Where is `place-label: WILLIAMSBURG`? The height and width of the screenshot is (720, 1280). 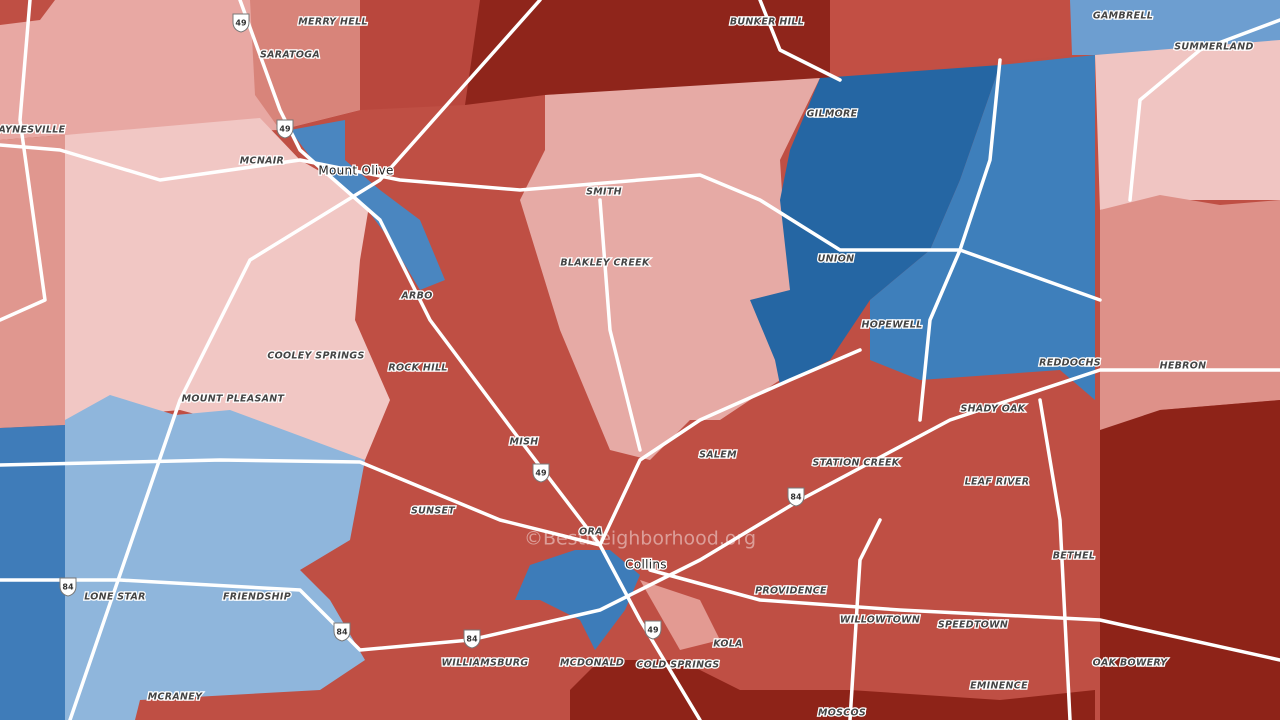 place-label: WILLIAMSBURG is located at coordinates (485, 663).